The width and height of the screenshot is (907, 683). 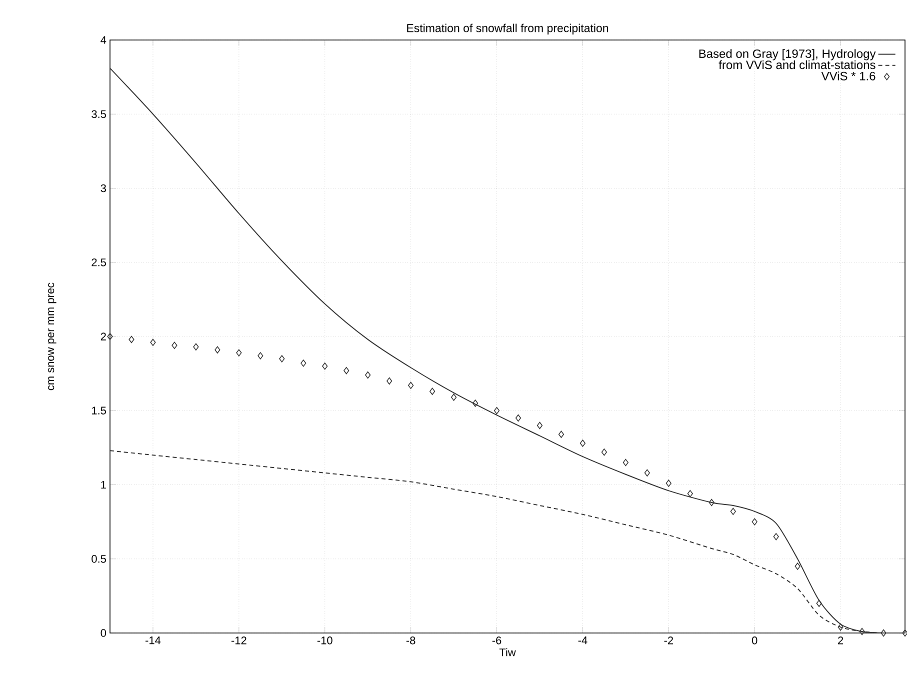 What do you see at coordinates (848, 76) in the screenshot?
I see `legend-label: VViS * 1.6` at bounding box center [848, 76].